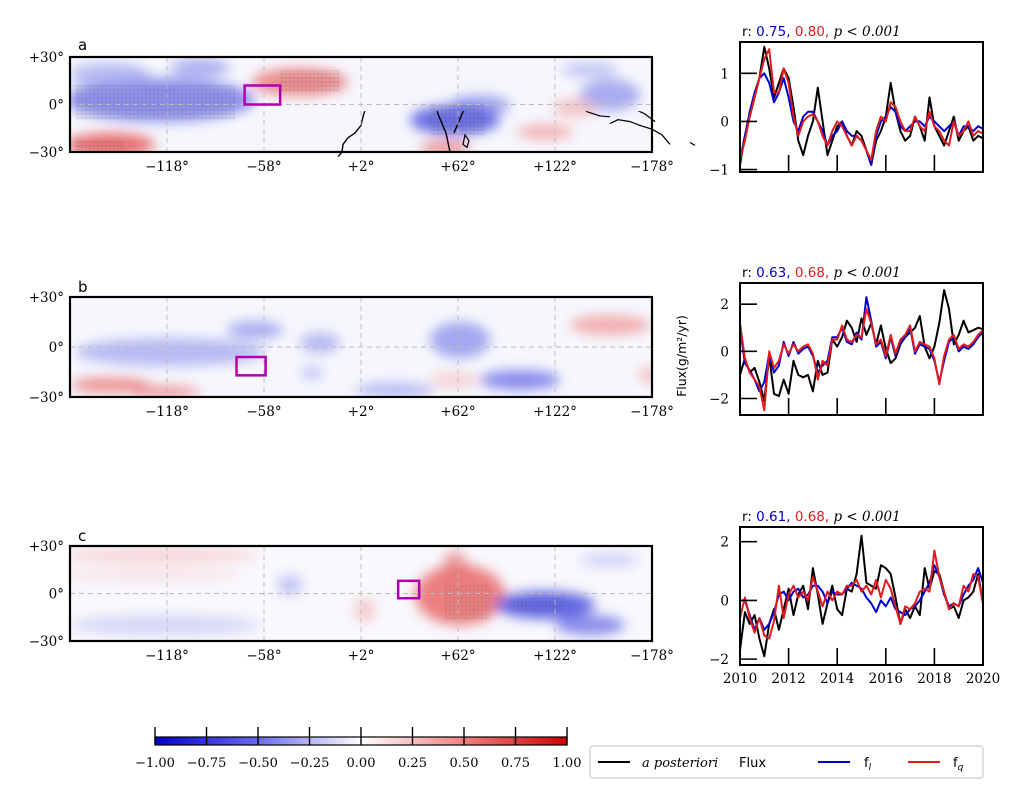 This screenshot has height=795, width=1023. I want to click on timeseries-panel-b: r: 0.63, 0.68, p < 0.001 −2 0 2, so click(846, 340).